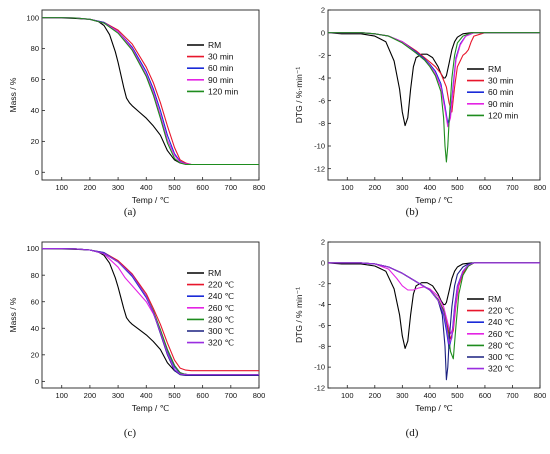 The image size is (550, 454). I want to click on y-axis-label: DTG / %·min⁻¹, so click(299, 95).